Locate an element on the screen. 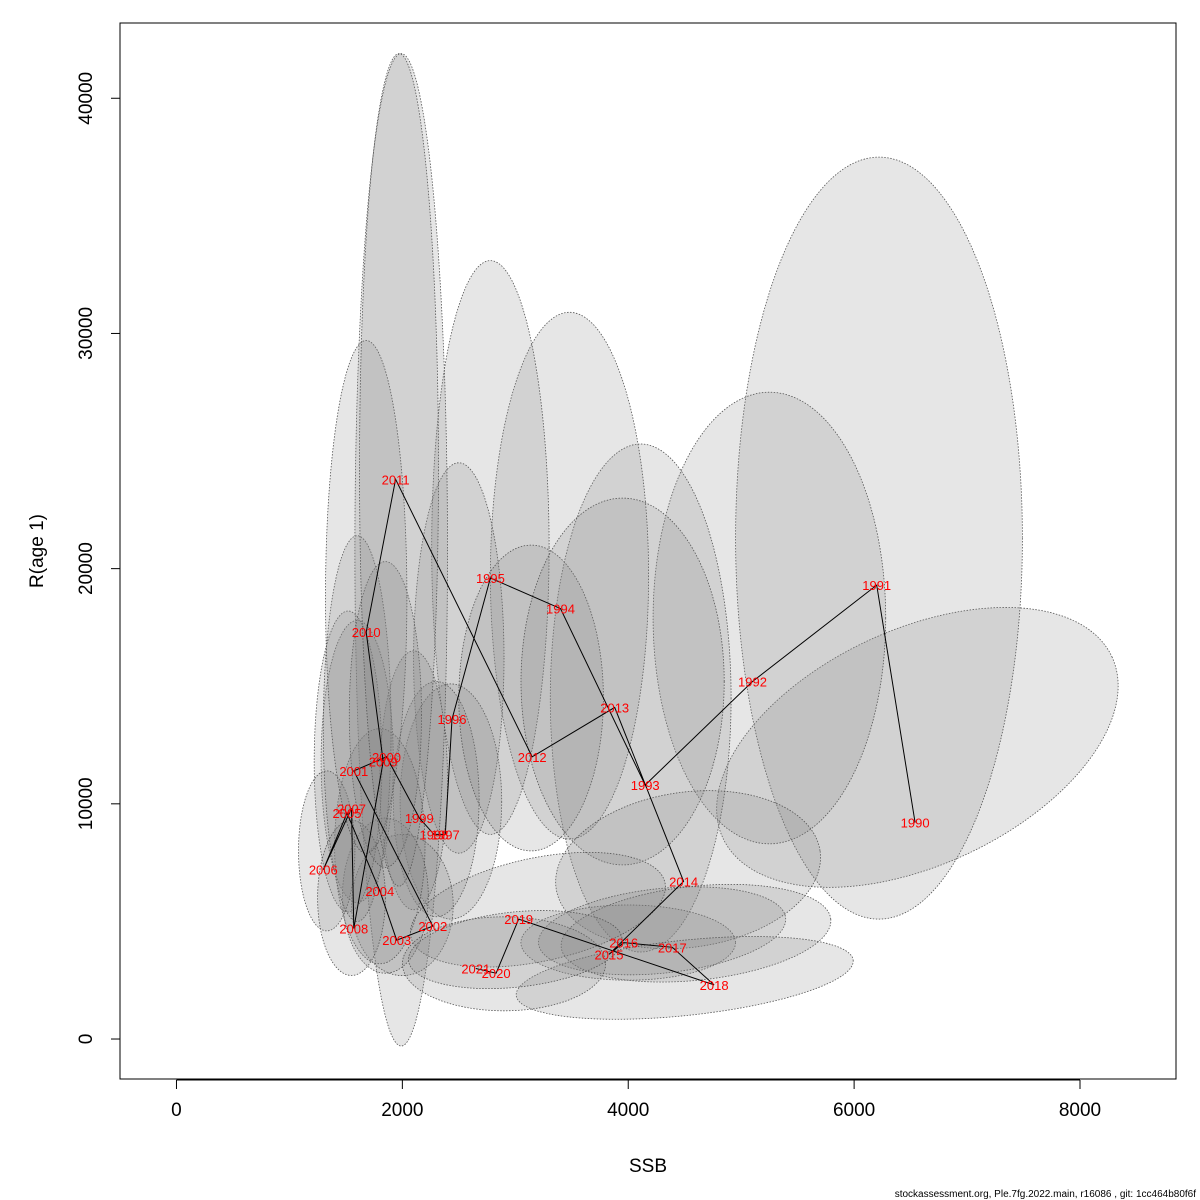 The height and width of the screenshot is (1200, 1200). ellipse-1994 is located at coordinates (569, 575).